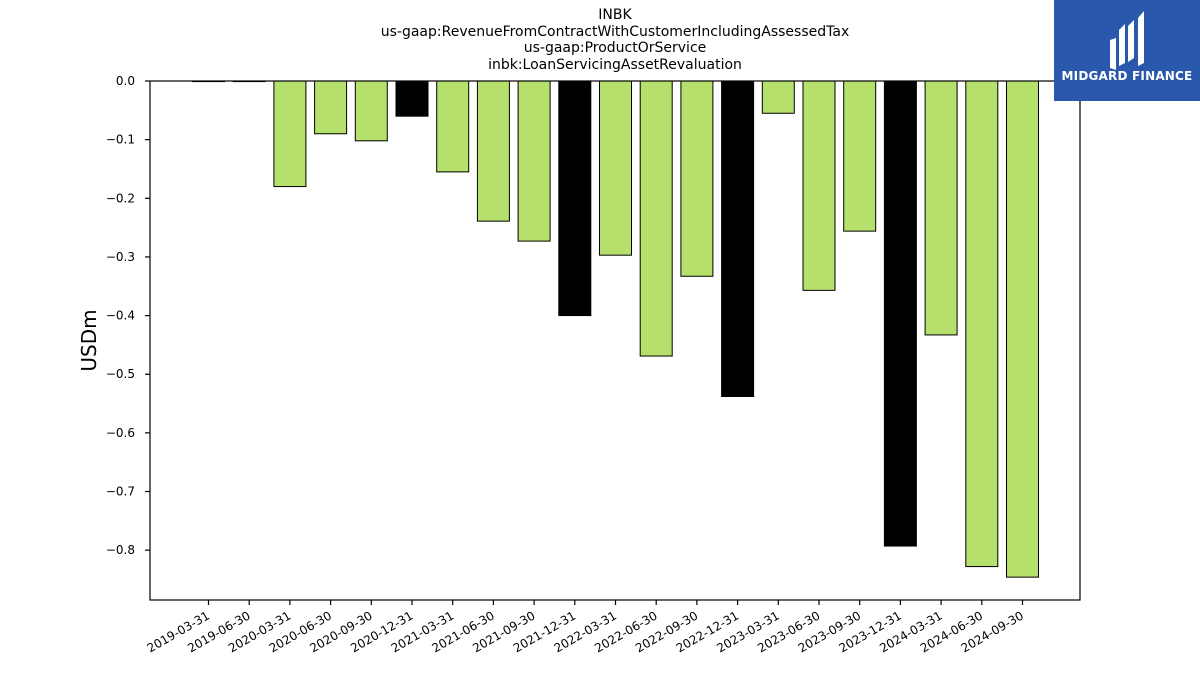 Image resolution: width=1200 pixels, height=675 pixels. What do you see at coordinates (120, 374) in the screenshot?
I see `y-tick-label: −0.5` at bounding box center [120, 374].